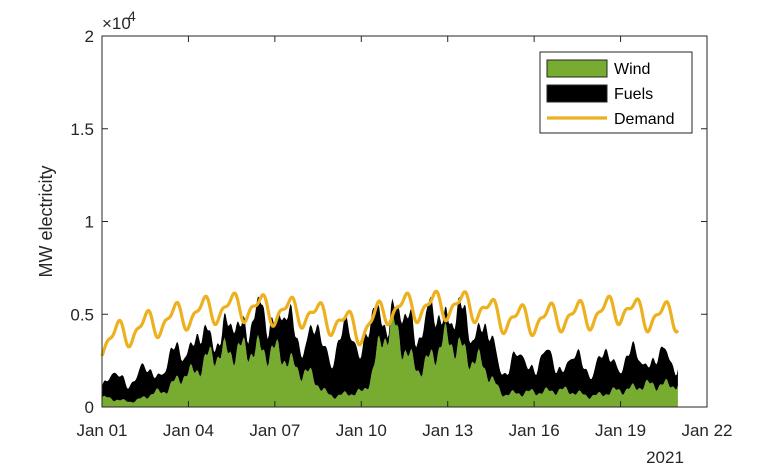  Describe the element at coordinates (101, 430) in the screenshot. I see `x-tick-label: Jan 01` at that location.